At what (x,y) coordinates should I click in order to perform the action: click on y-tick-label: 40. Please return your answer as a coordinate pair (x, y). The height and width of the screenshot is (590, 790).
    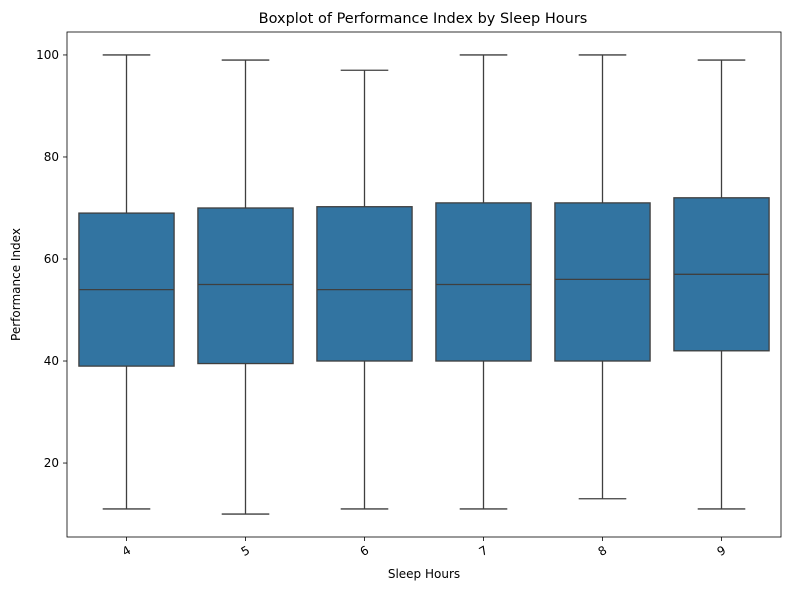
    Looking at the image, I should click on (51, 361).